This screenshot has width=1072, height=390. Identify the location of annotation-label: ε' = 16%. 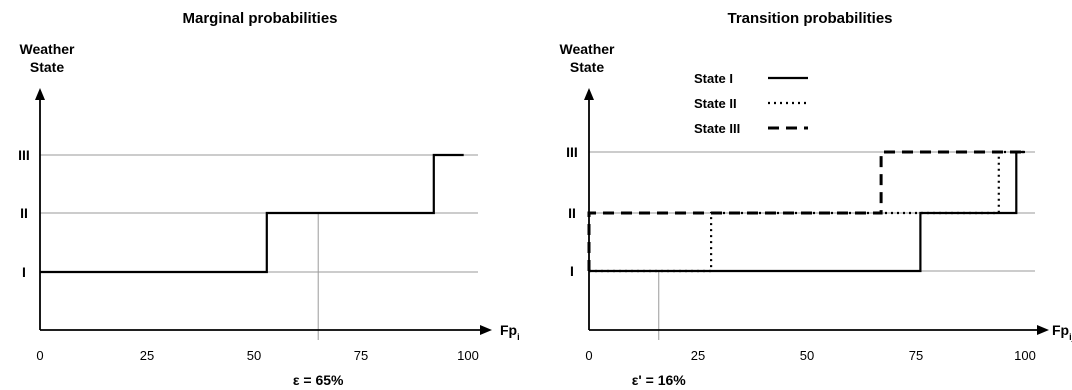
(659, 380).